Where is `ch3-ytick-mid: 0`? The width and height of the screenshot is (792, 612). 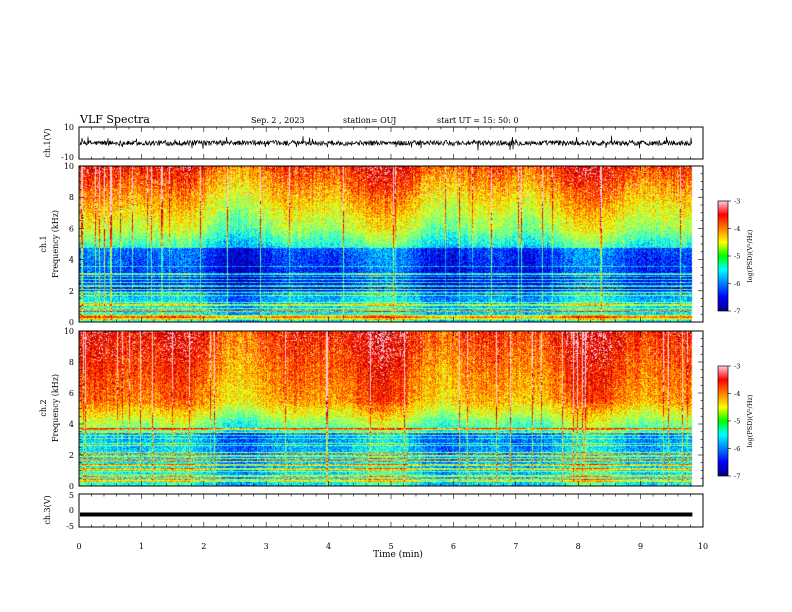
ch3-ytick-mid: 0 is located at coordinates (71, 510).